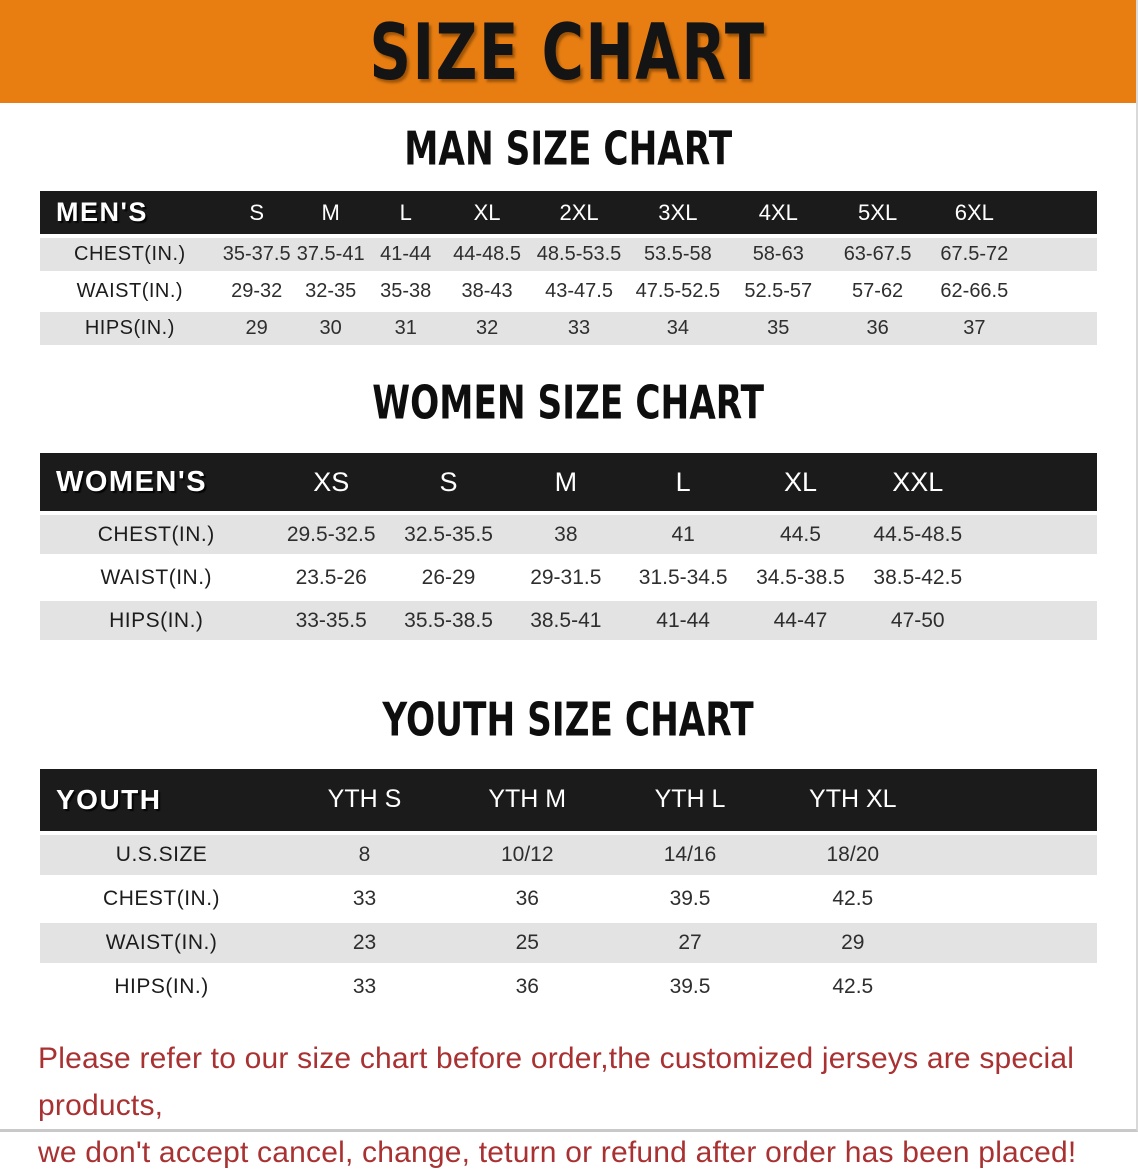 The image size is (1138, 1176). I want to click on cell: 39.5, so click(690, 898).